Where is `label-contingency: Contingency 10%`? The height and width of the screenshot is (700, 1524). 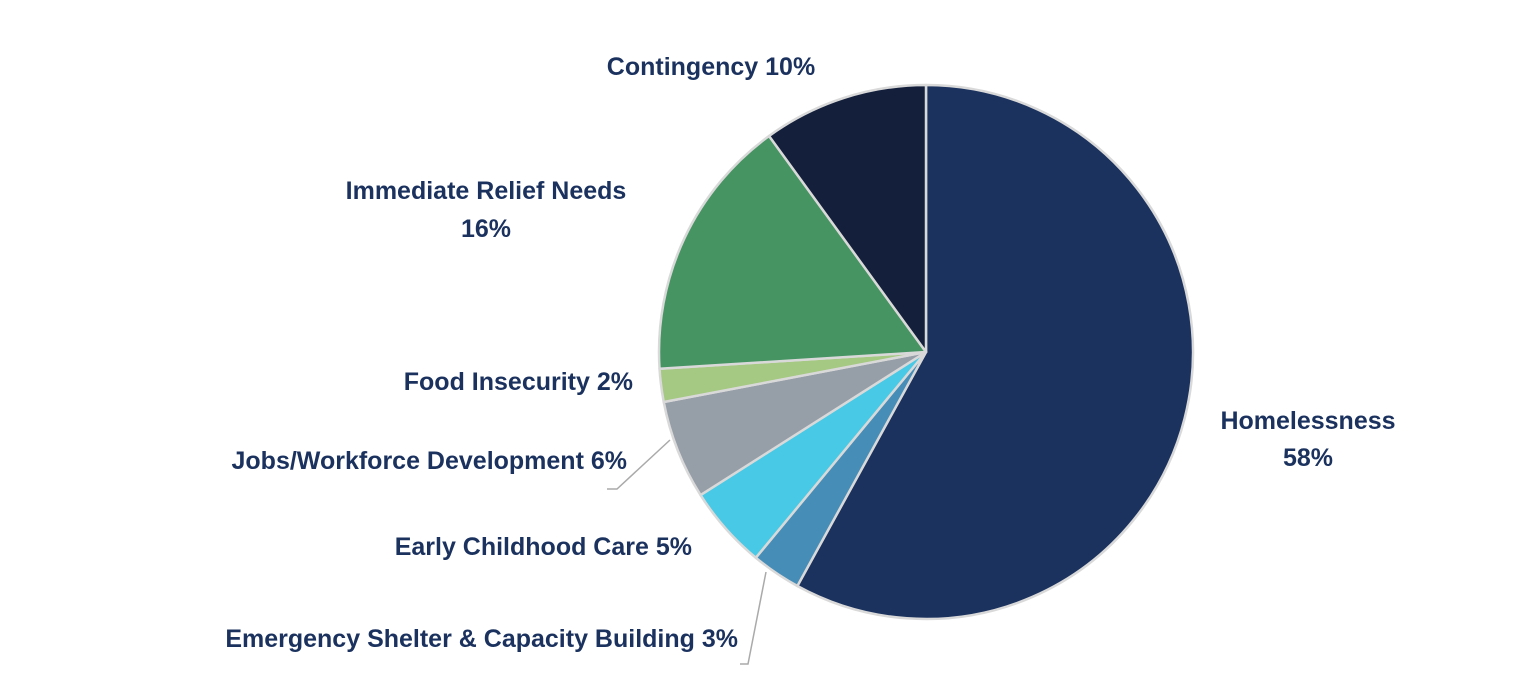
label-contingency: Contingency 10% is located at coordinates (711, 67).